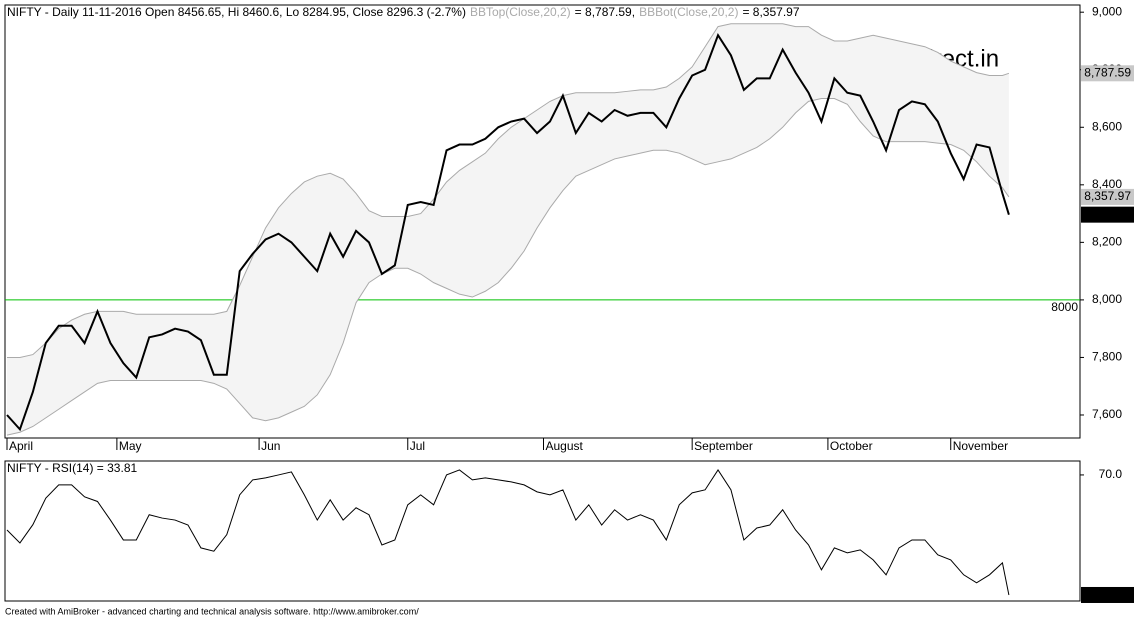 Image resolution: width=1140 pixels, height=619 pixels. Describe the element at coordinates (1110, 594) in the screenshot. I see `last-value-label: 33.8137` at that location.